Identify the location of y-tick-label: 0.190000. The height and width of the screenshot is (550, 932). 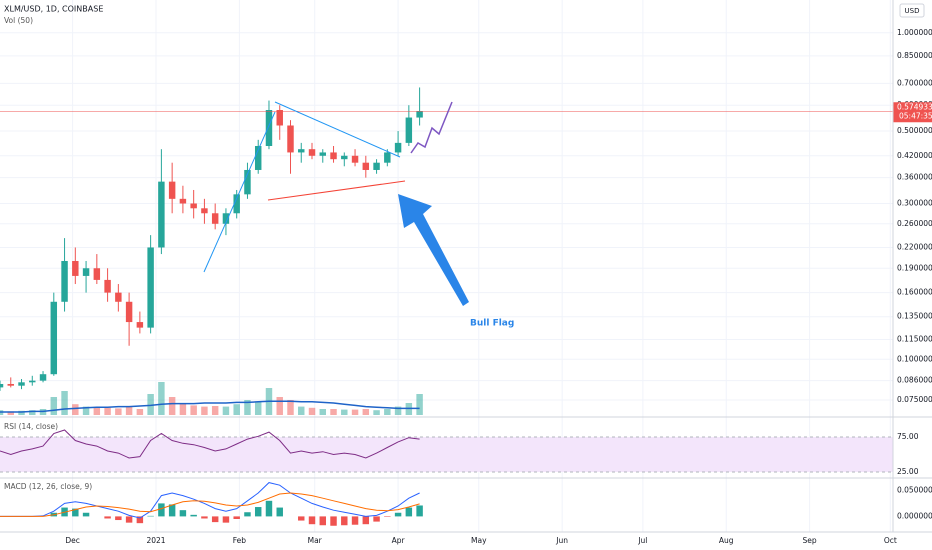
(914, 267).